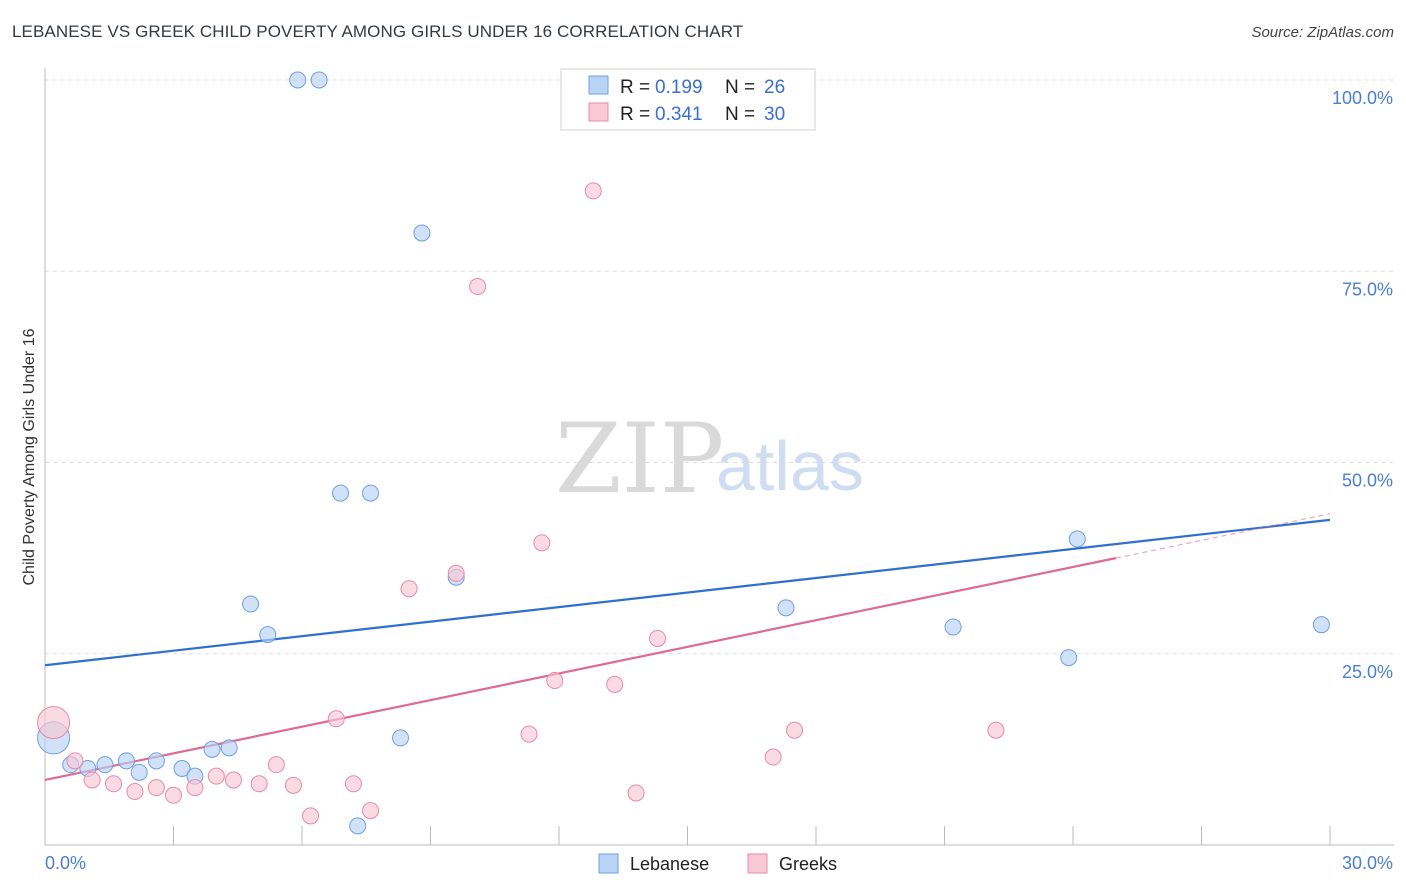 The width and height of the screenshot is (1406, 892). What do you see at coordinates (669, 864) in the screenshot?
I see `bottom-legend-label-lebanese: Lebanese` at bounding box center [669, 864].